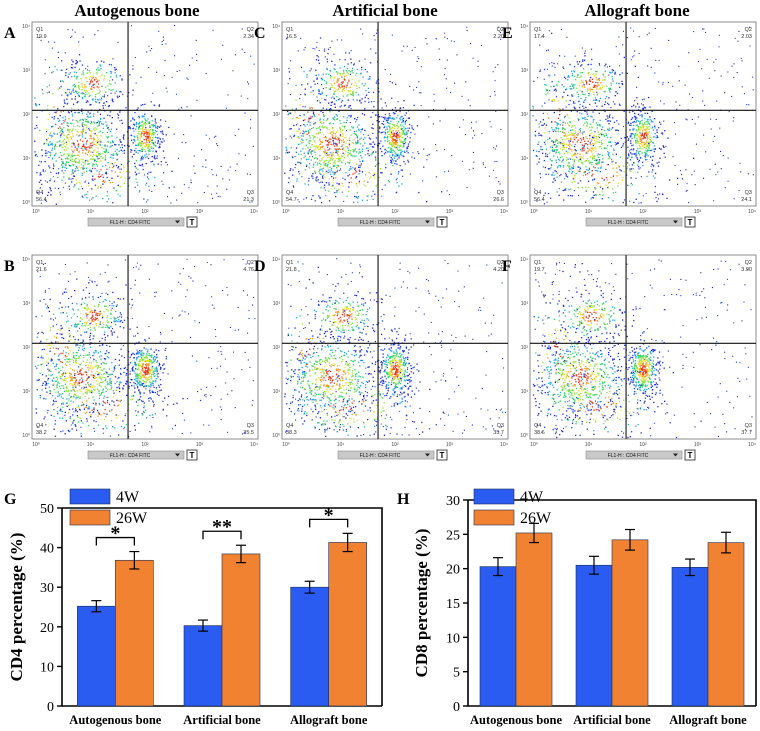 The width and height of the screenshot is (760, 731). What do you see at coordinates (10, 33) in the screenshot?
I see `panel-letter-a: A` at bounding box center [10, 33].